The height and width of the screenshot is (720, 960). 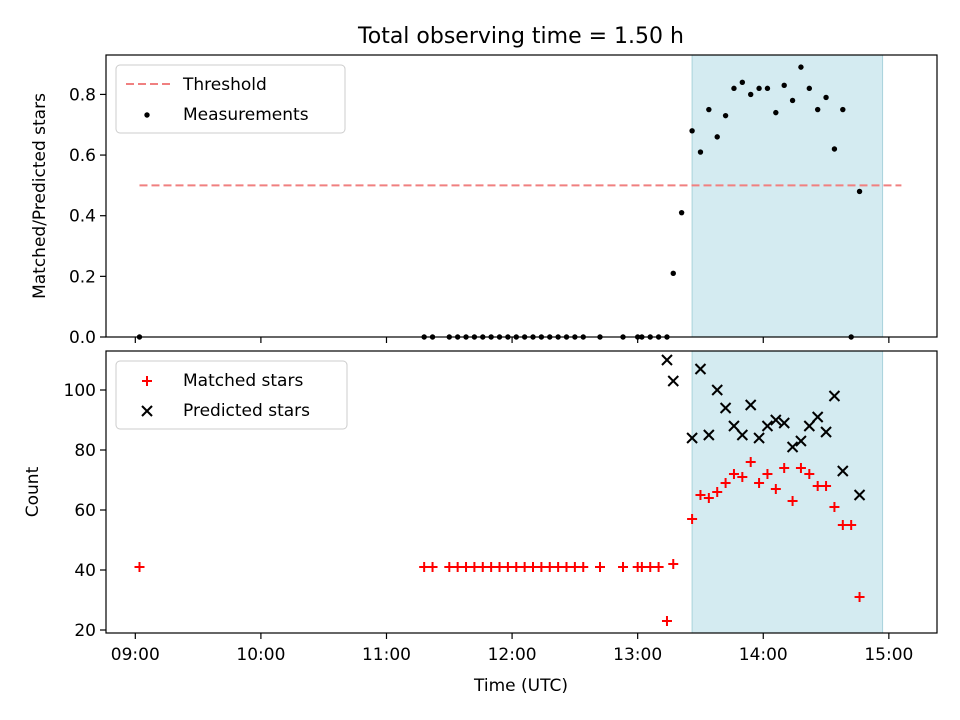 What do you see at coordinates (637, 655) in the screenshot?
I see `x-tick-label: 13:00` at bounding box center [637, 655].